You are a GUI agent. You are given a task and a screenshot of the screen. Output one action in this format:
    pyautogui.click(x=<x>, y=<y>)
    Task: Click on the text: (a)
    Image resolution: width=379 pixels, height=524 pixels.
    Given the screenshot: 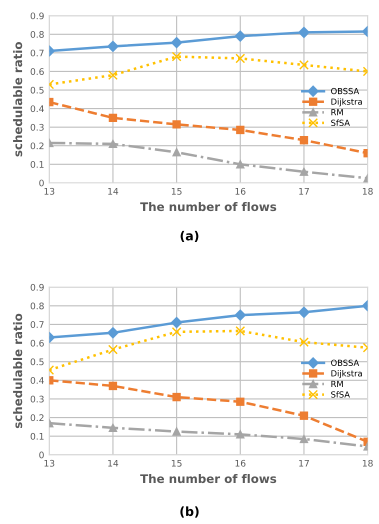 What is the action you would take?
    pyautogui.click(x=189, y=236)
    